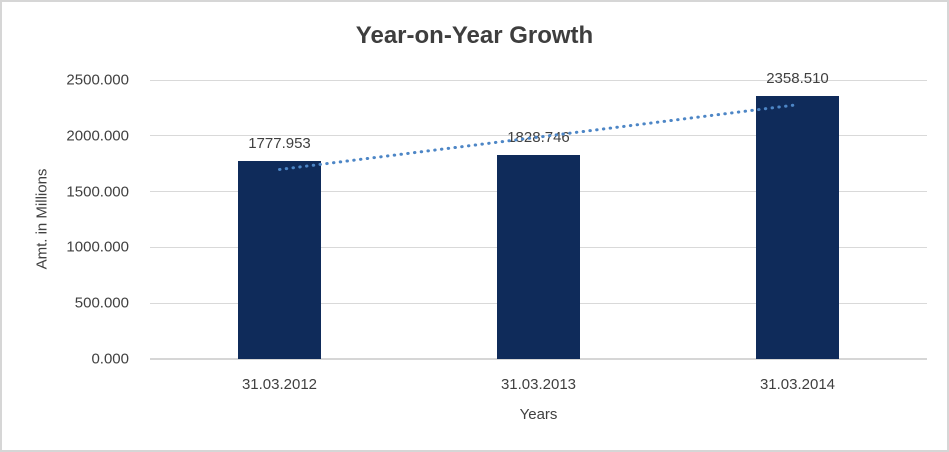 This screenshot has width=949, height=452. Describe the element at coordinates (101, 303) in the screenshot. I see `y-tick-label: 500.000` at that location.